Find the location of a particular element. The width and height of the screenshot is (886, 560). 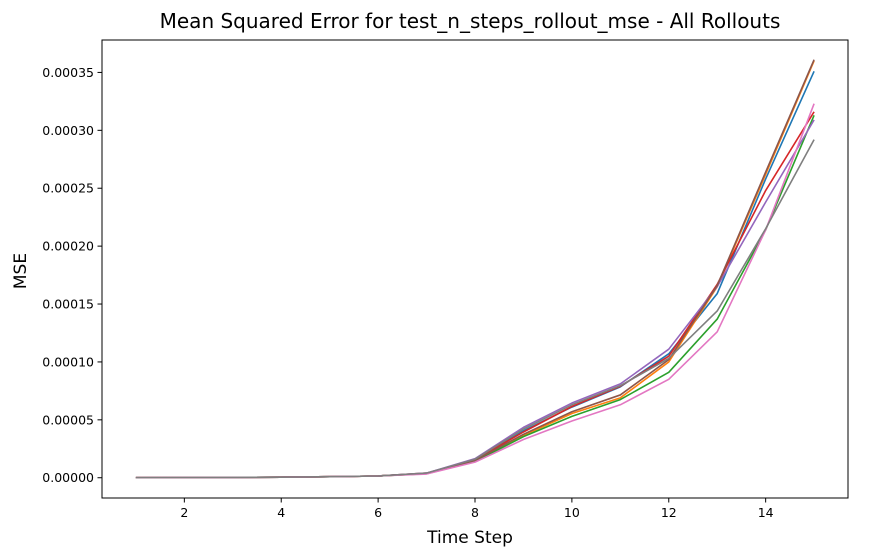

y-tick-label-7: 0.00030 is located at coordinates (68, 130).